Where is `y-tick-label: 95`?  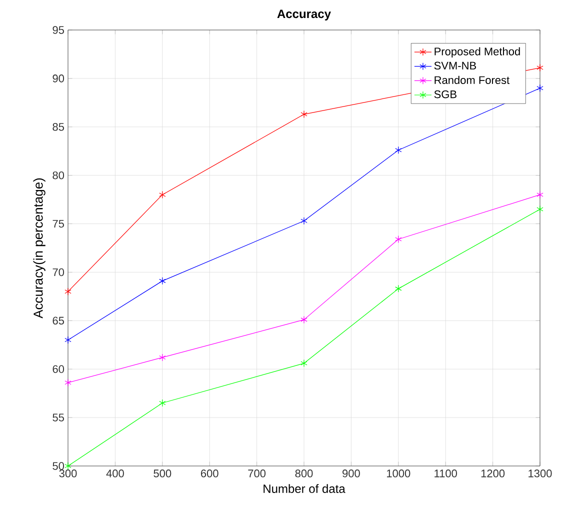
y-tick-label: 95 is located at coordinates (58, 30).